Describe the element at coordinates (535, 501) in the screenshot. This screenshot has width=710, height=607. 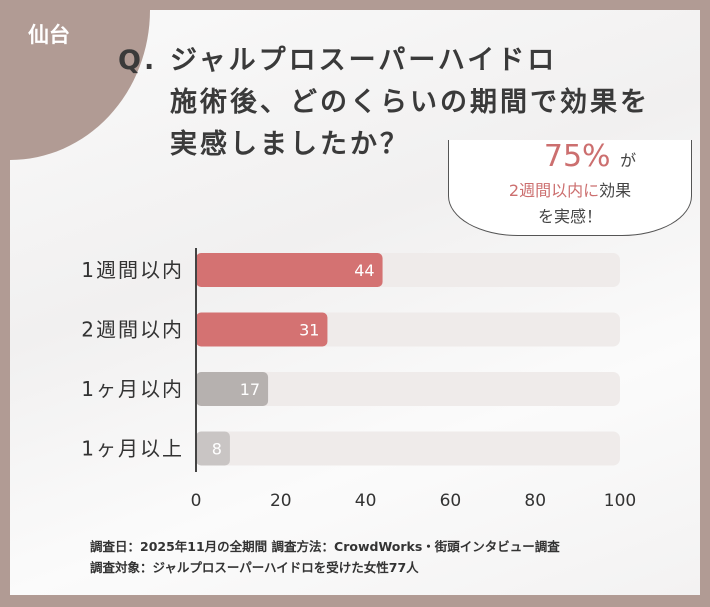
I see `x-tick-label: 80` at that location.